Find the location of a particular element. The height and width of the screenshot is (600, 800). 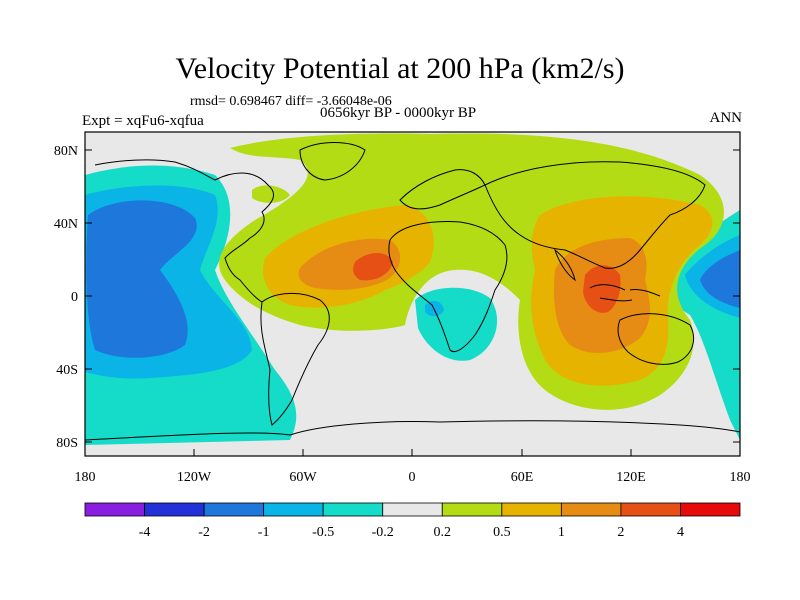

colorbar-label: 0.2 is located at coordinates (443, 532).